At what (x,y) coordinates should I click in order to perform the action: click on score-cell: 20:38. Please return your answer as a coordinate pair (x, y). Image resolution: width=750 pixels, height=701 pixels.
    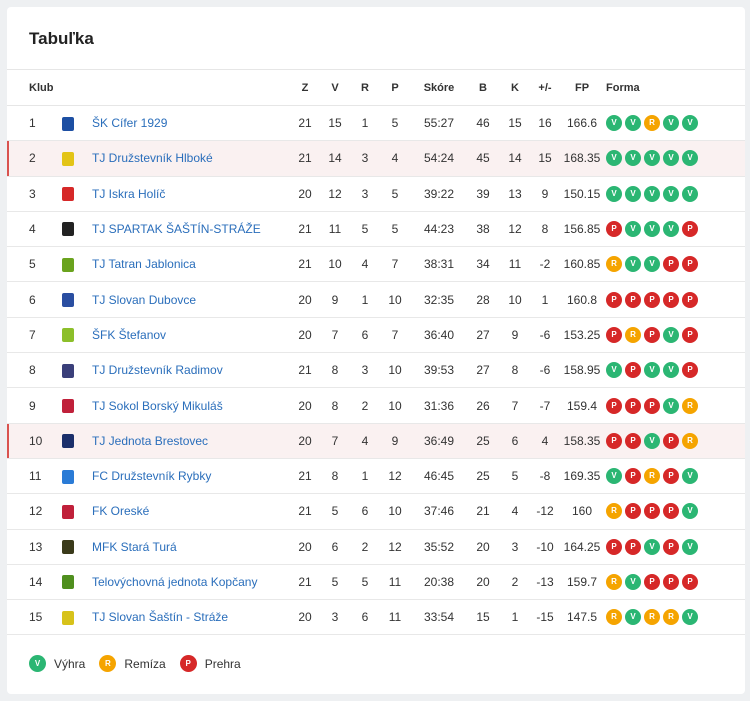
    Looking at the image, I should click on (439, 582).